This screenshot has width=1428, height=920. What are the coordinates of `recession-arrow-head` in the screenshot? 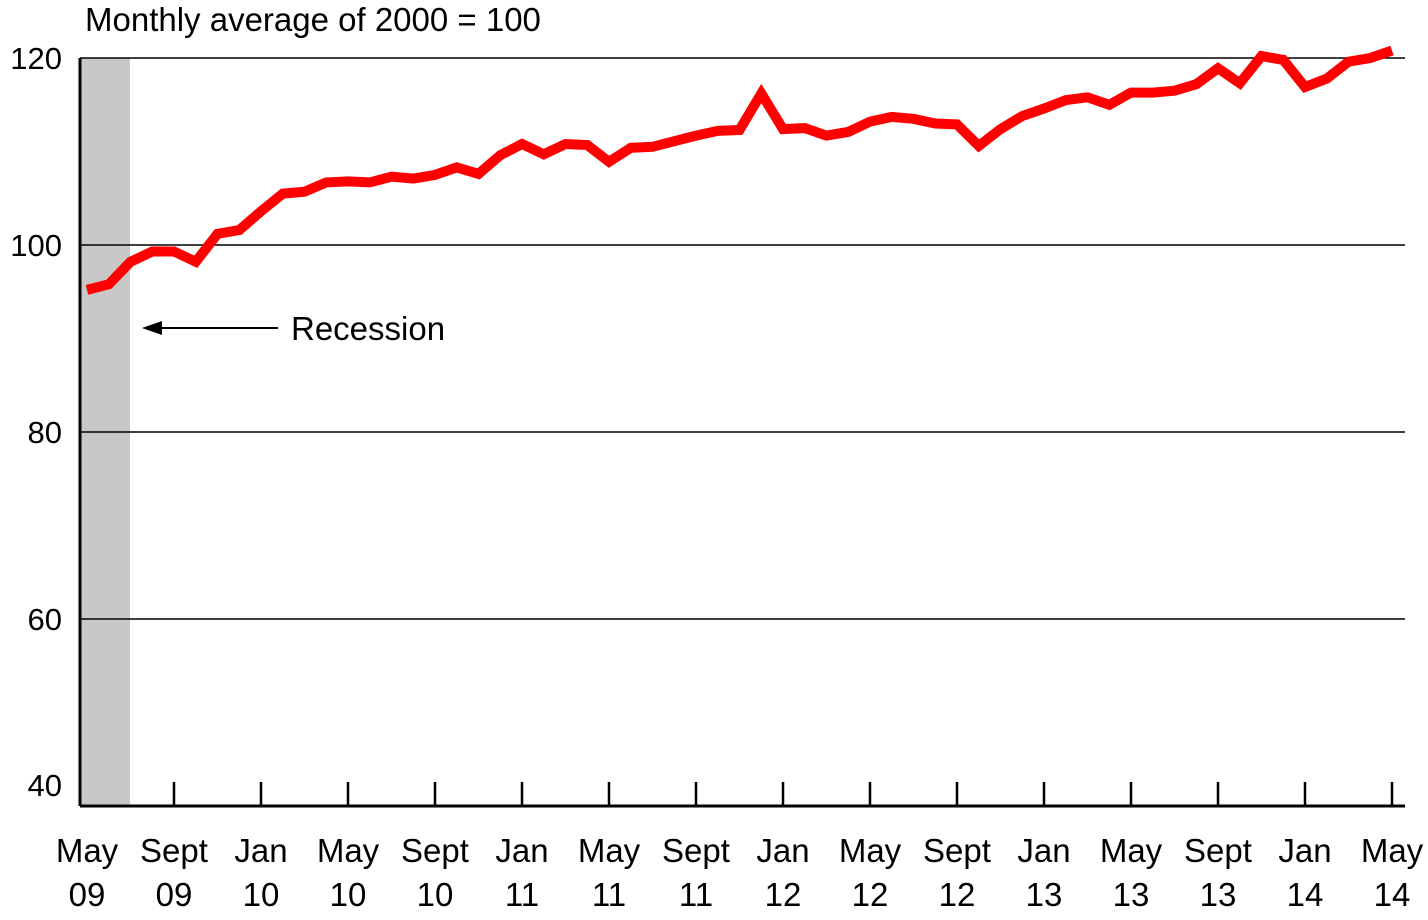 It's located at (152, 328).